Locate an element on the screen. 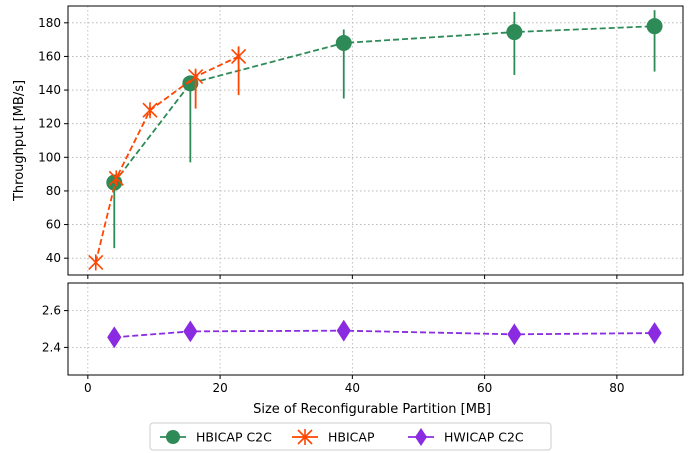 The height and width of the screenshot is (453, 693). x-tick-label: 80 is located at coordinates (616, 388).